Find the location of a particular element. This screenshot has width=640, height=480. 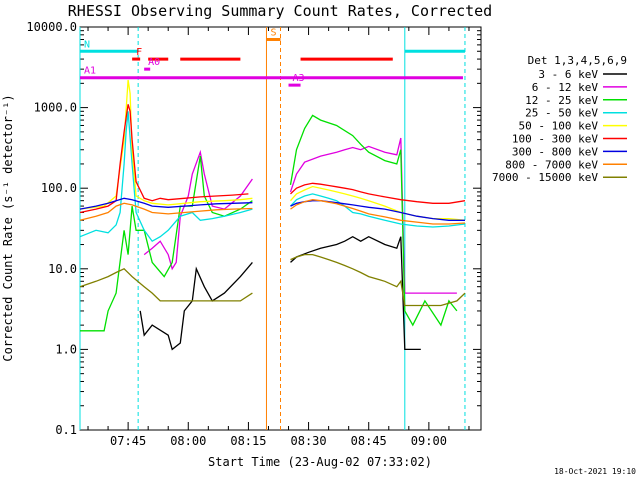

legend-entry-label: 50 - 100 keV is located at coordinates (559, 126).